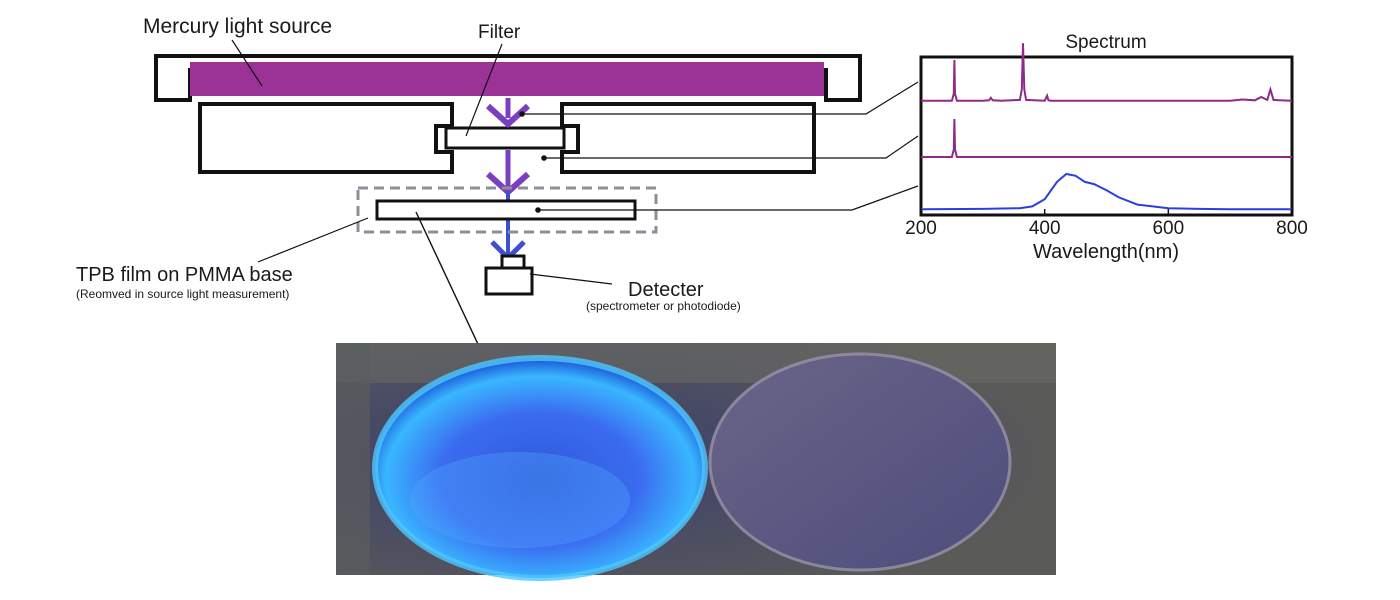 Image resolution: width=1400 pixels, height=600 pixels. Describe the element at coordinates (508, 180) in the screenshot. I see `beam-path` at that location.